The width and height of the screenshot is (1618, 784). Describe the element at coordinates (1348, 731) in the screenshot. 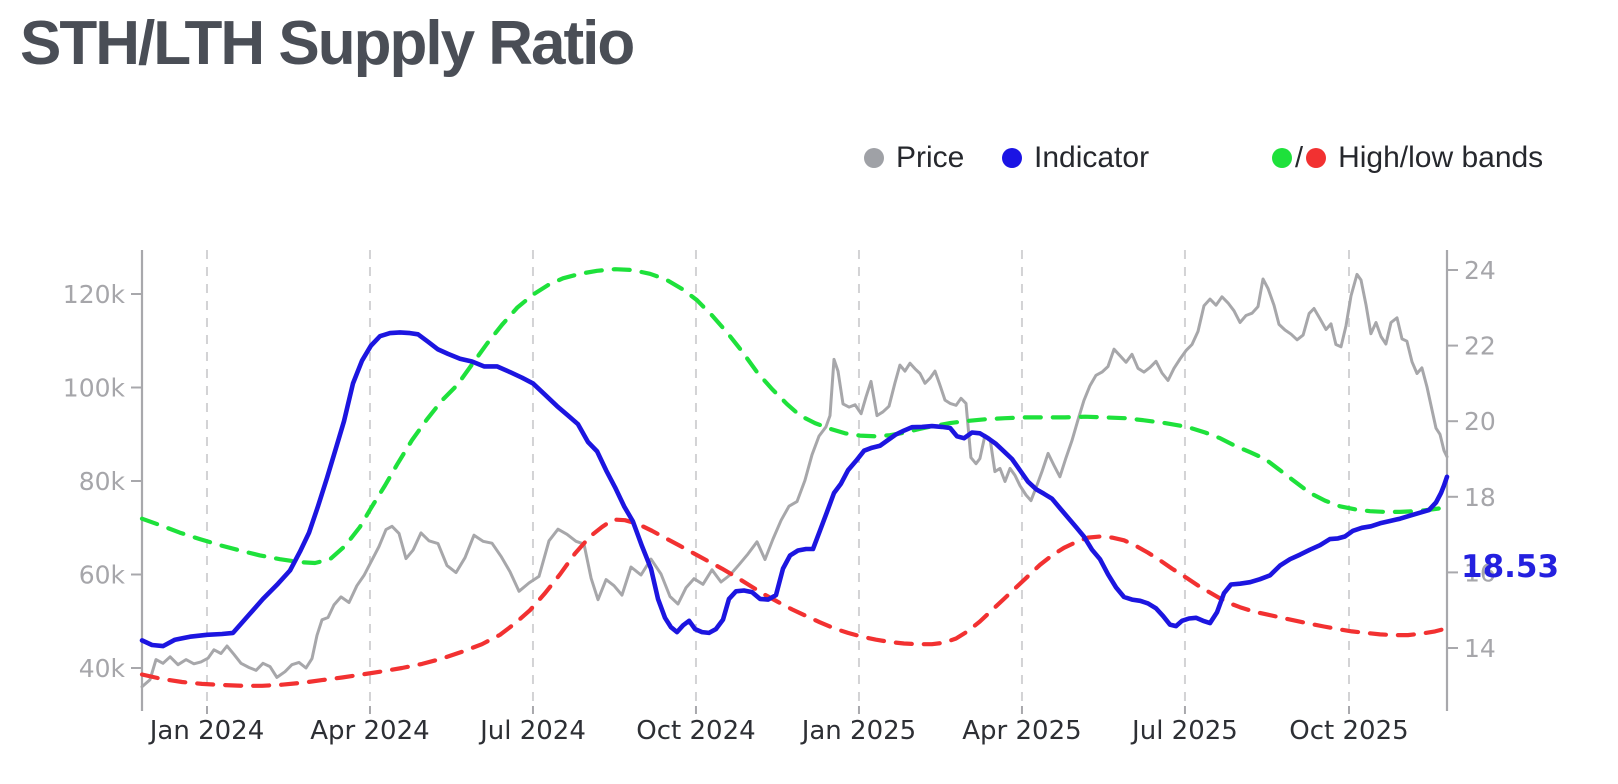

I see `x-axis-label: Oct 2025` at that location.